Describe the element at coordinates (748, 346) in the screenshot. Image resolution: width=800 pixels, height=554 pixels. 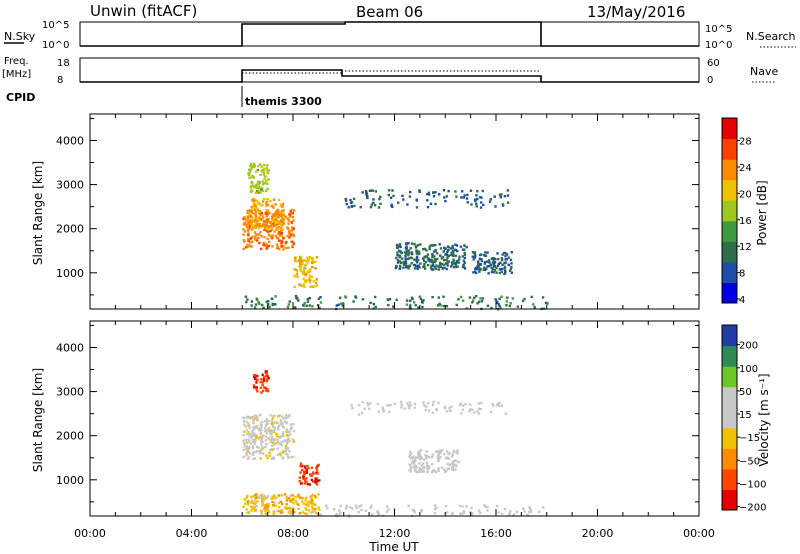
I see `velocity-colorbar-tick: 200` at that location.